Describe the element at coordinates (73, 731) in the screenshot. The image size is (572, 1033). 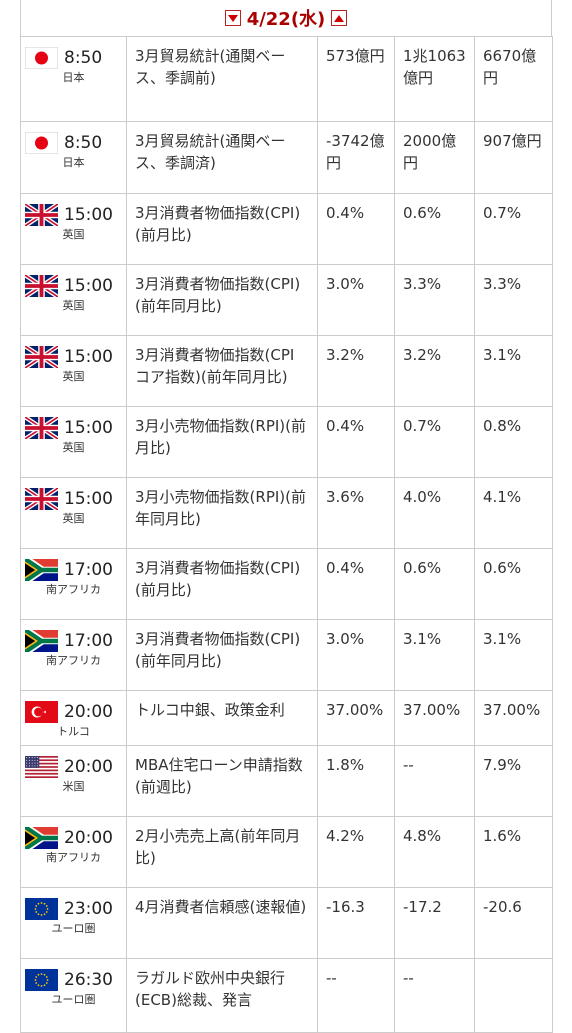
I see `country-label: トルコ` at that location.